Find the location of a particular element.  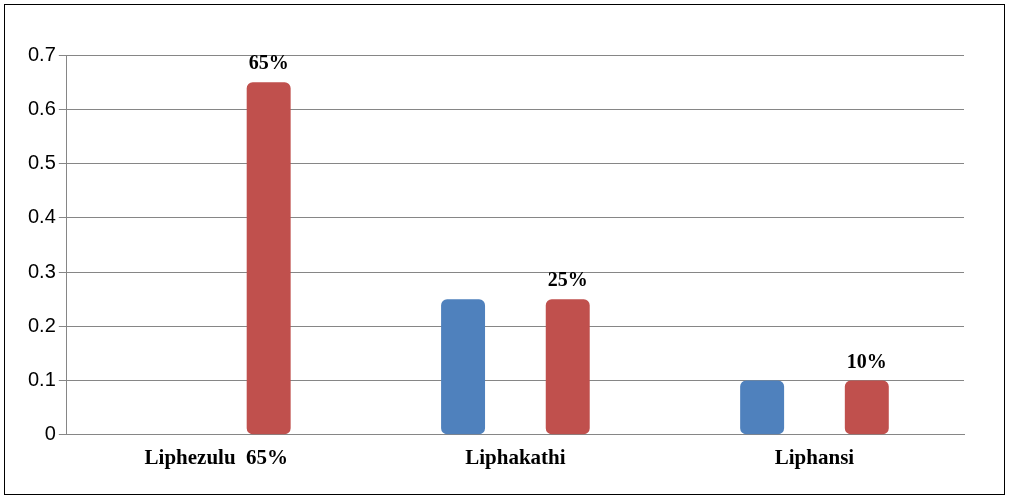

y-tick-label: 0.6 is located at coordinates (41, 107).